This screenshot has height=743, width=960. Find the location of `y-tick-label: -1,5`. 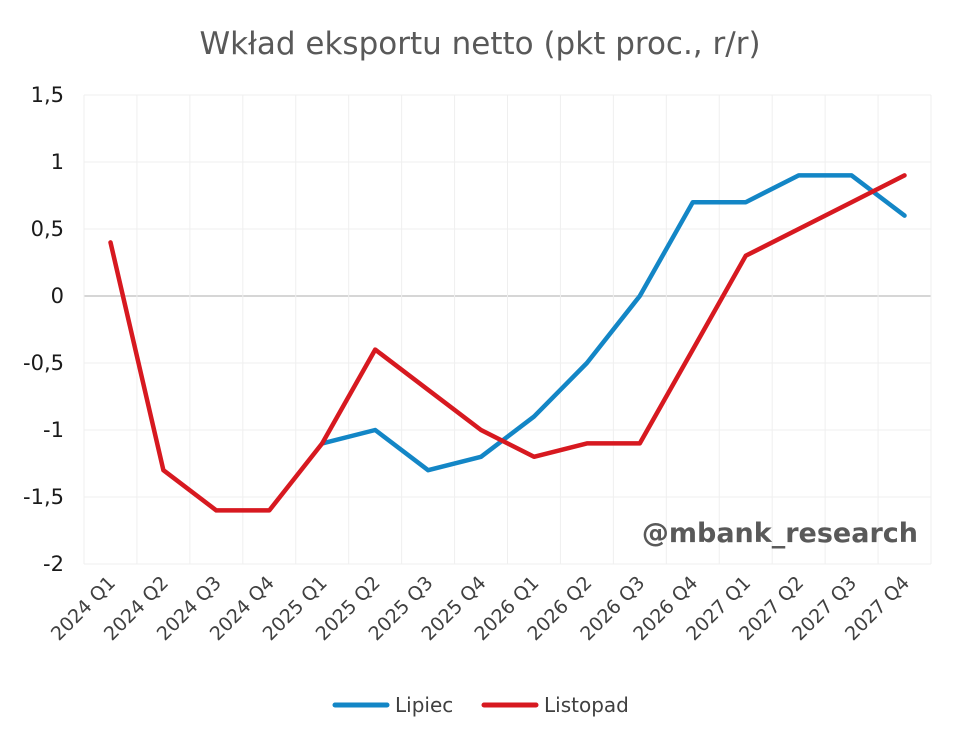

y-tick-label: -1,5 is located at coordinates (43, 497).